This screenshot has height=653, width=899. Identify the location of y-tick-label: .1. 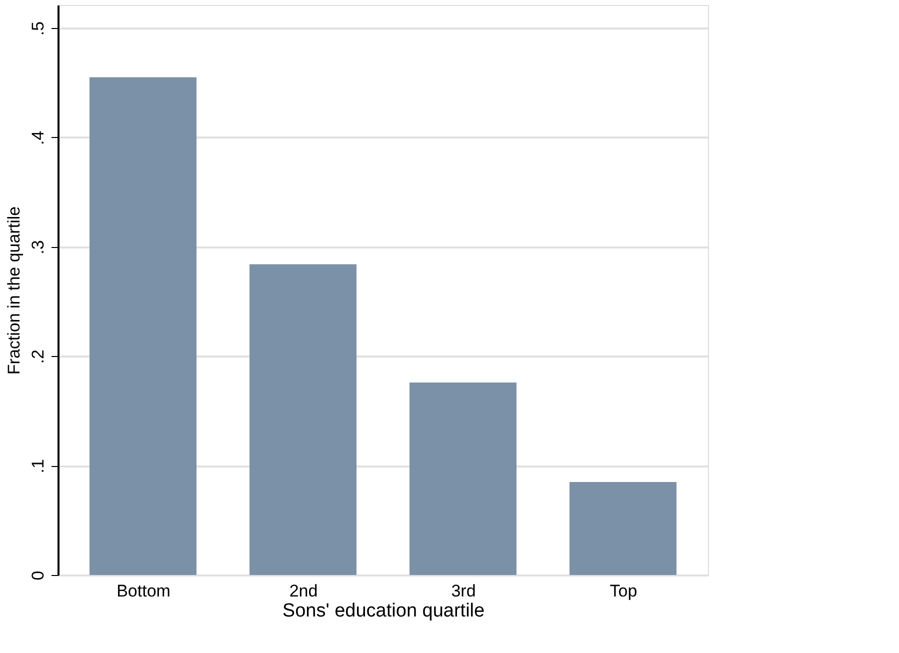
(38, 466).